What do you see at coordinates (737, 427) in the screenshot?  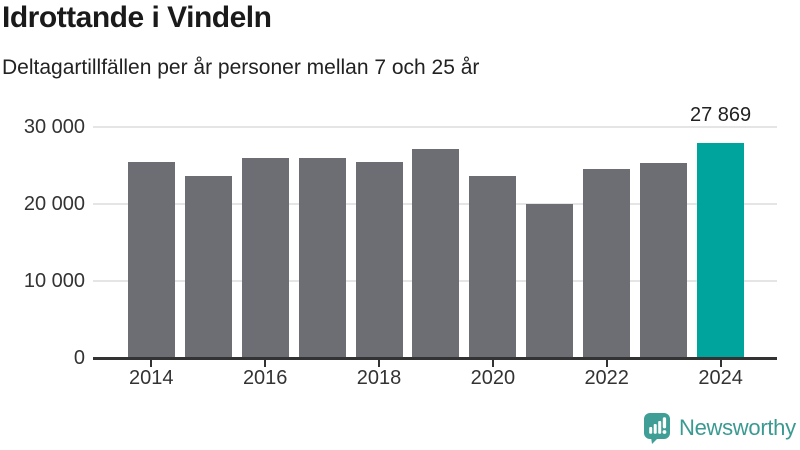 I see `newsworthy-wordmark: Newsworthy` at bounding box center [737, 427].